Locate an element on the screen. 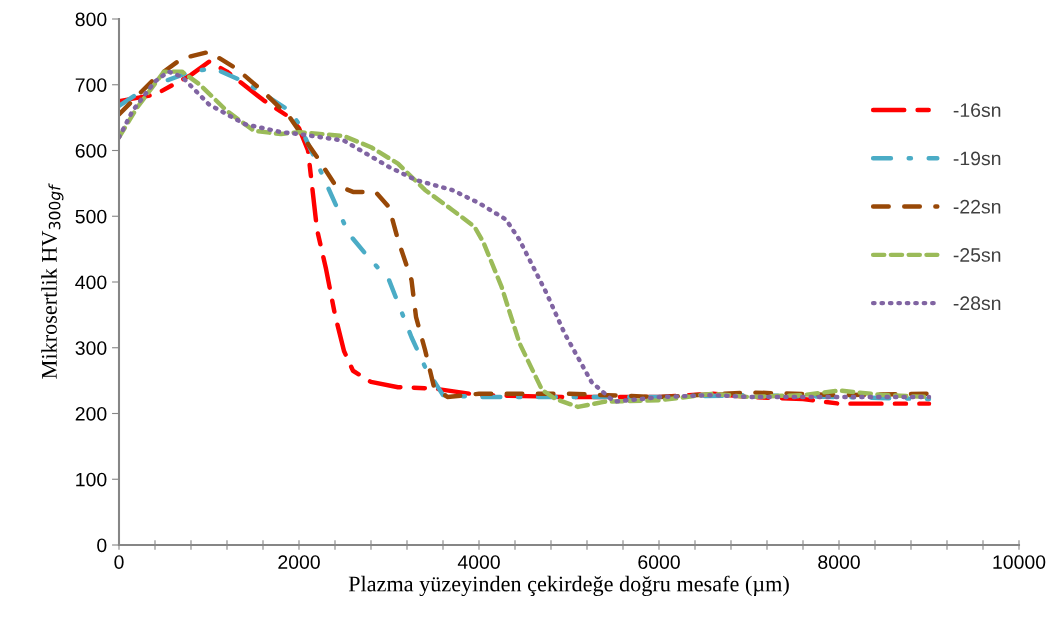 The image size is (1059, 621). x-axis-title: Plazma yüzeyinden çekirdeğe doğru mesafe (µm) is located at coordinates (568, 586).